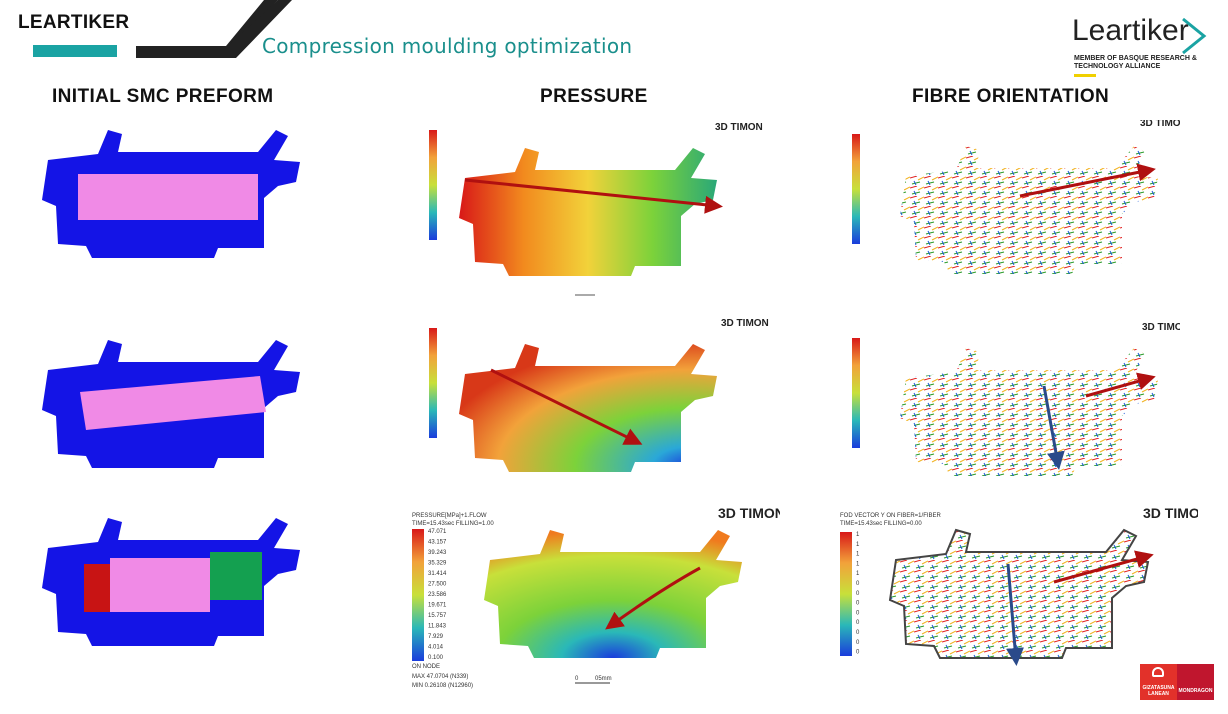  What do you see at coordinates (577, 679) in the screenshot?
I see `svg-text: 0` at bounding box center [577, 679].